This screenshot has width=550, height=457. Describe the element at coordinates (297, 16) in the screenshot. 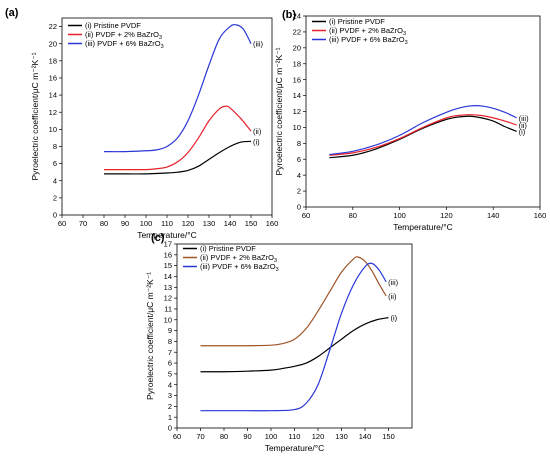

I see `y-tick-label: 24` at that location.